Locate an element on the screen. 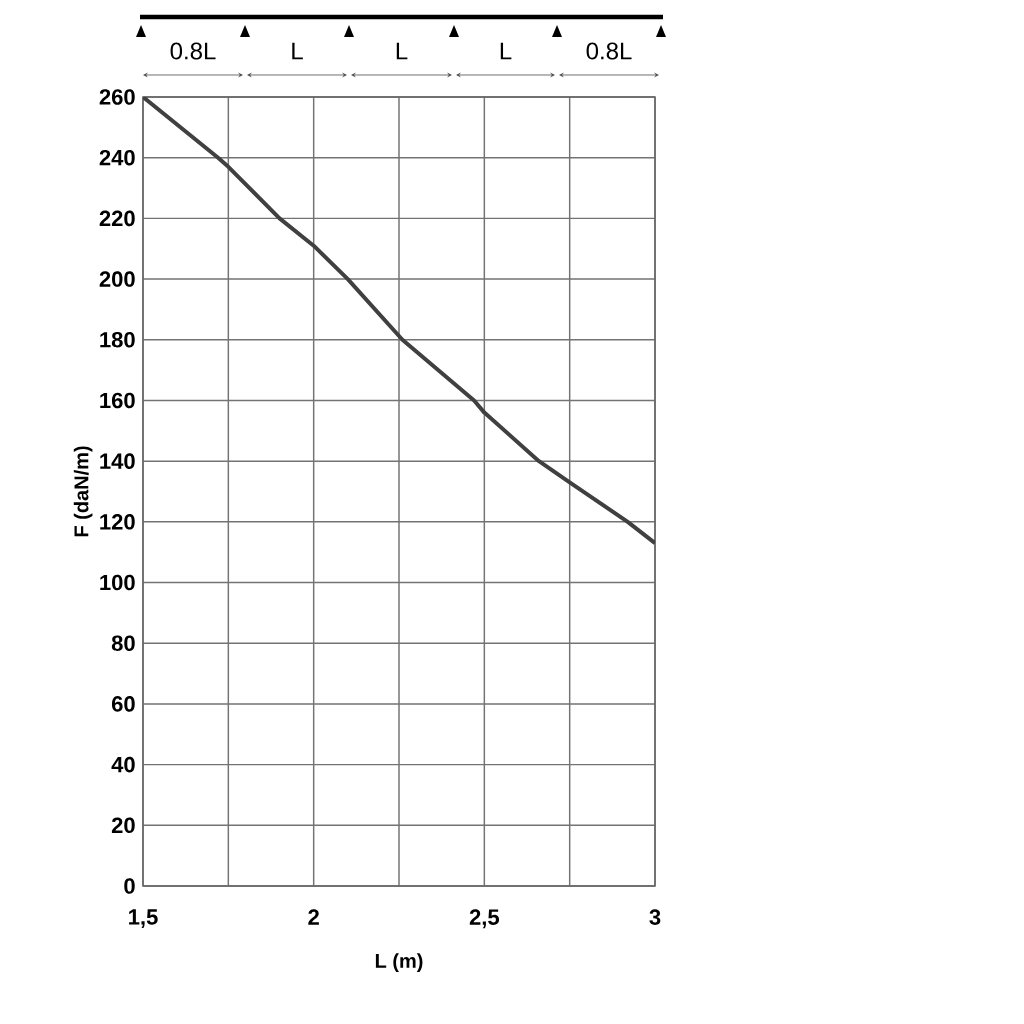 This screenshot has height=1024, width=1024. y-tick-label: 140 is located at coordinates (117, 461).